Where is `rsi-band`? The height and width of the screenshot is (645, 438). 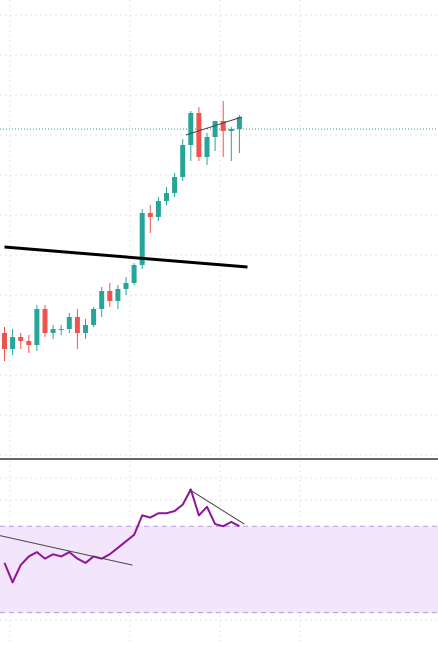 rsi-band is located at coordinates (219, 569).